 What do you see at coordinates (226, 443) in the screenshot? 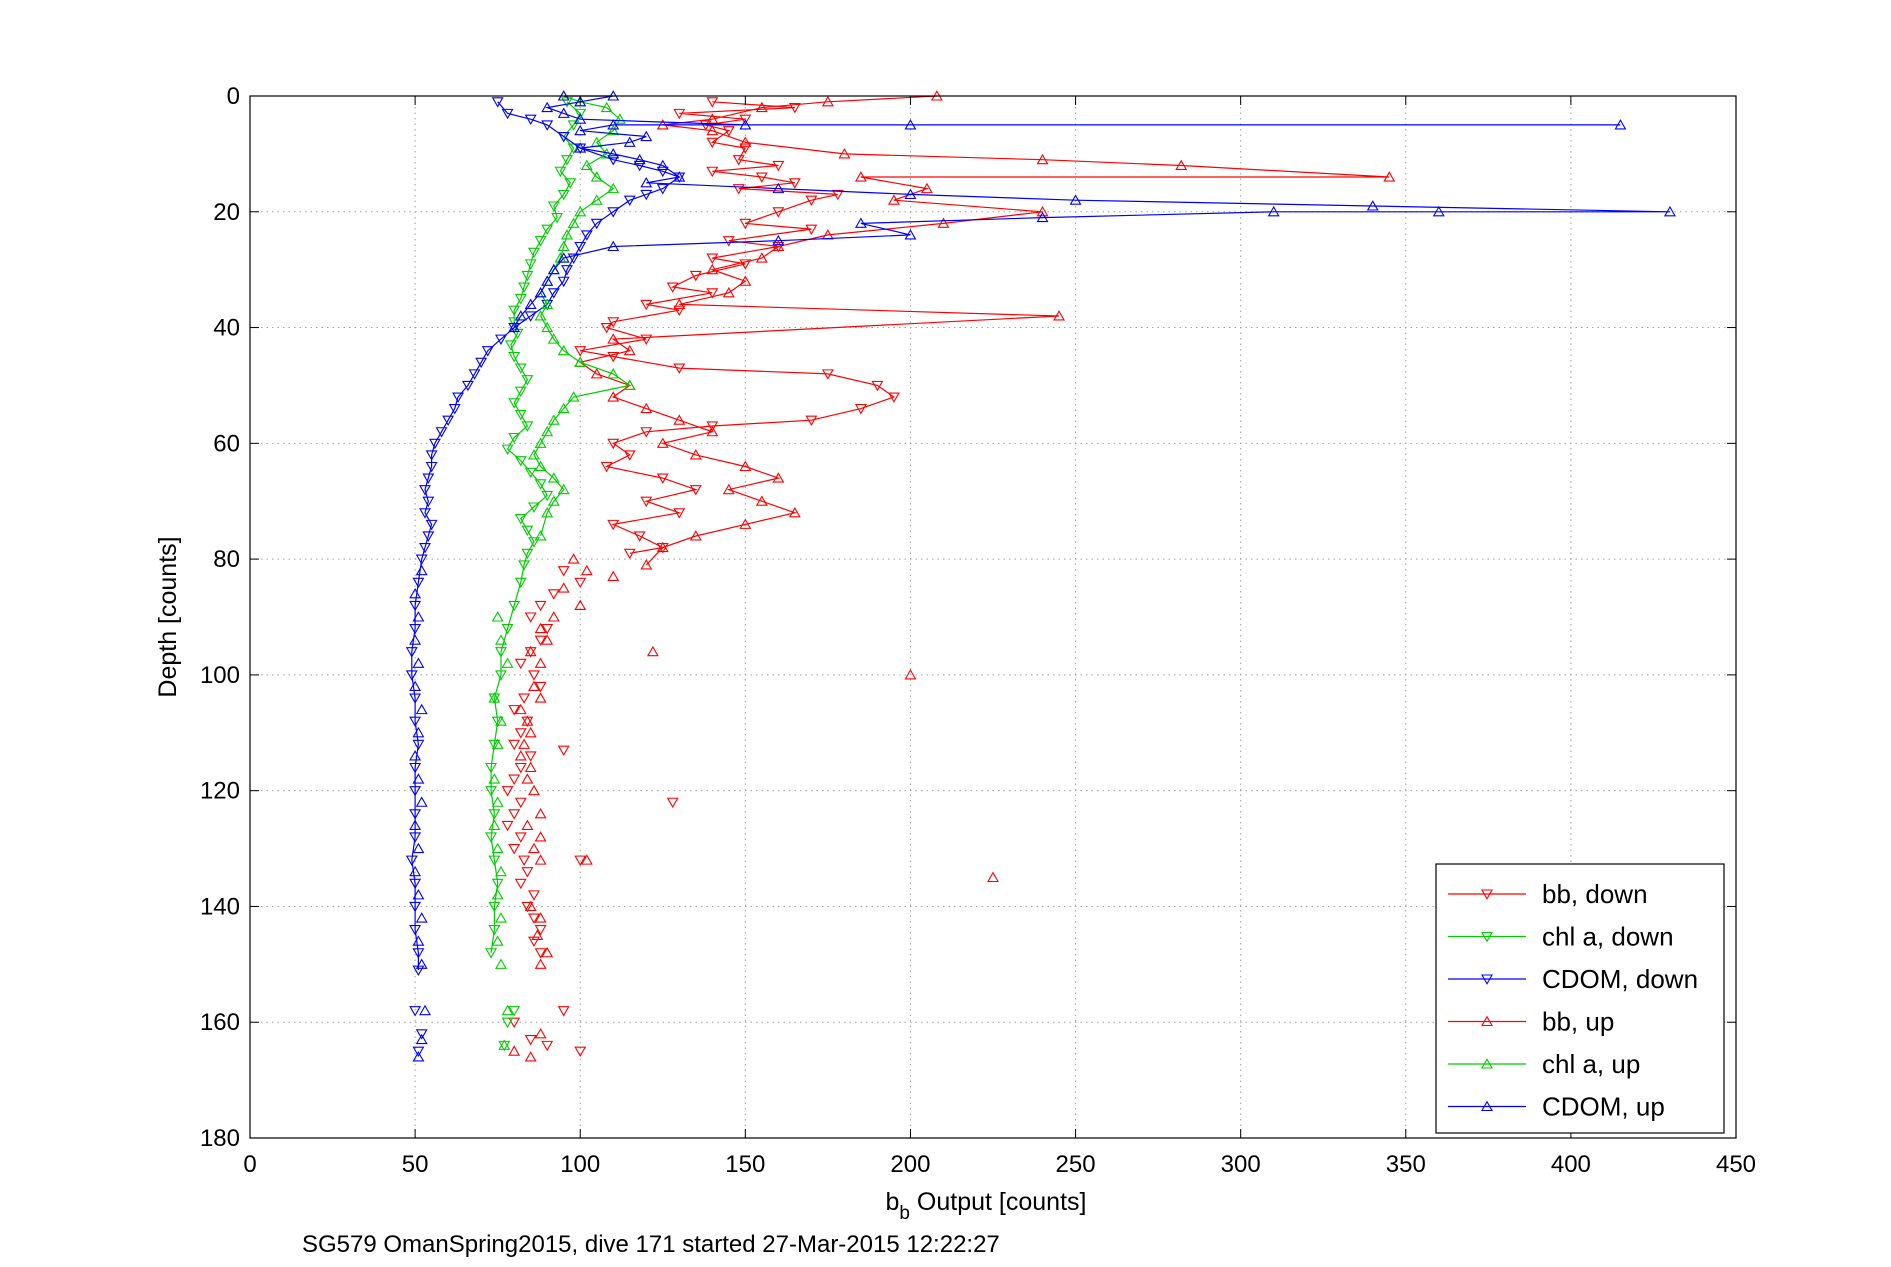
I see `y-tick-label: 60` at bounding box center [226, 443].